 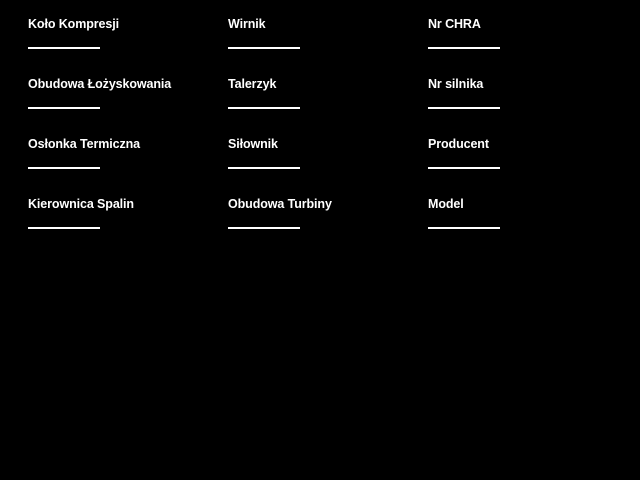 What do you see at coordinates (252, 84) in the screenshot?
I see `field-label: Talerzyk` at bounding box center [252, 84].